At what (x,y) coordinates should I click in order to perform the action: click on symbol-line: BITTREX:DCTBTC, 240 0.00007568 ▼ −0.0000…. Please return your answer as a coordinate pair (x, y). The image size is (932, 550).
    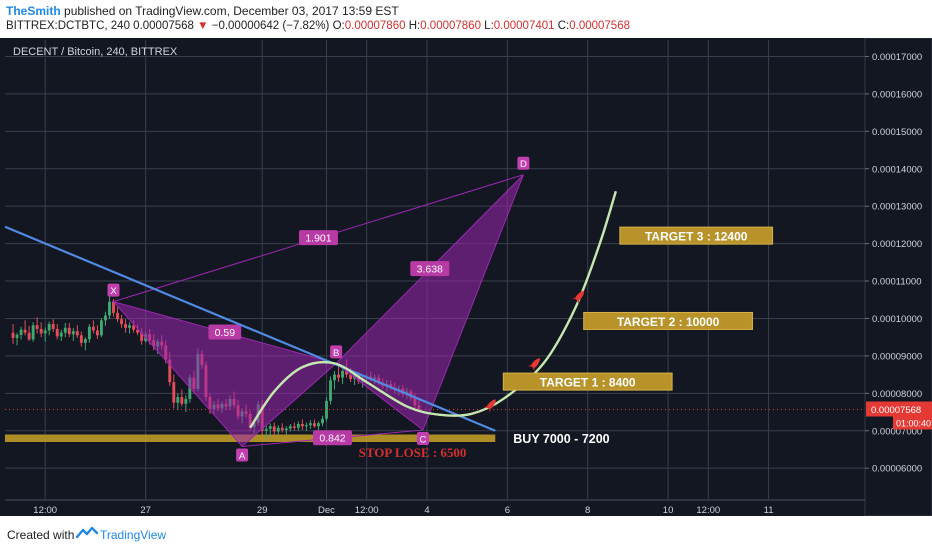
    Looking at the image, I should click on (318, 26).